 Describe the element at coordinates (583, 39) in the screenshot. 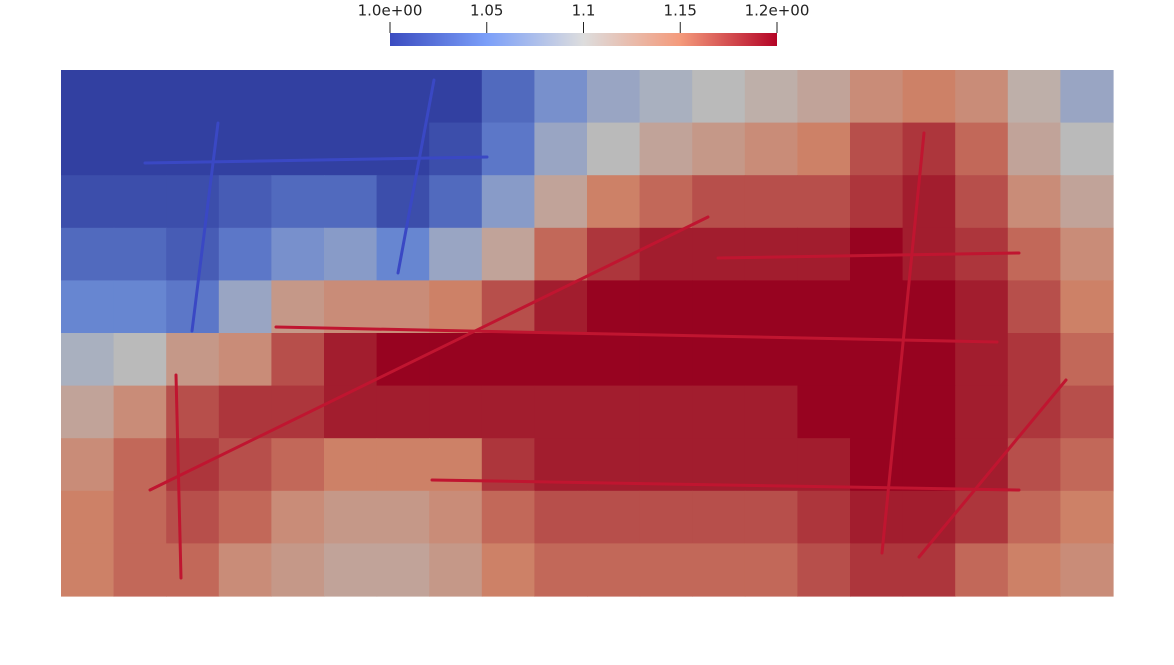

I see `colorbar` at that location.